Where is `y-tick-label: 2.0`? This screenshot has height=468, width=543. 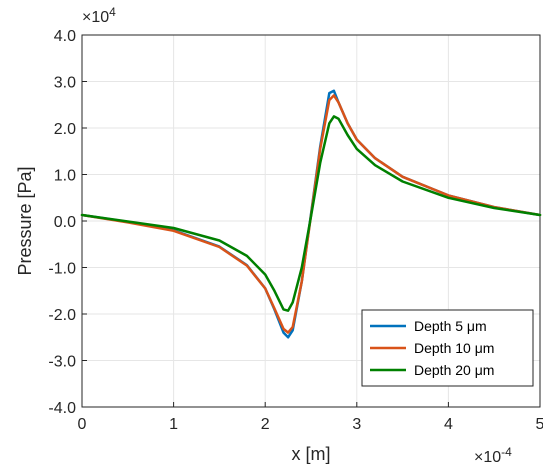
y-tick-label: 2.0 is located at coordinates (65, 129).